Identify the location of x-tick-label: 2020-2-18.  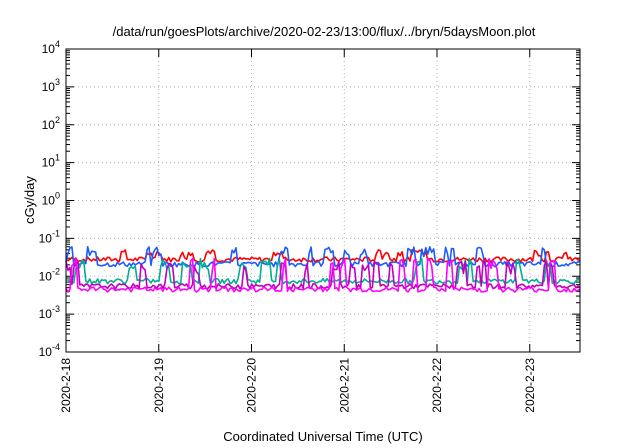
(66, 385).